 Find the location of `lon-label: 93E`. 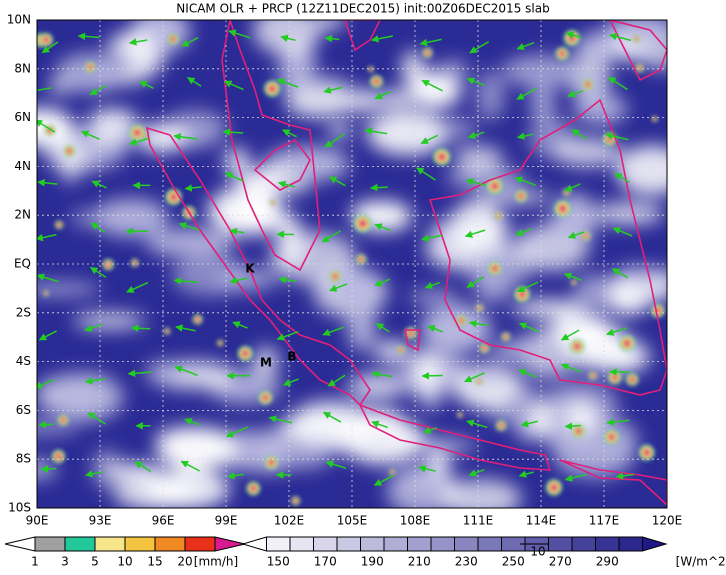

lon-label: 93E is located at coordinates (100, 521).